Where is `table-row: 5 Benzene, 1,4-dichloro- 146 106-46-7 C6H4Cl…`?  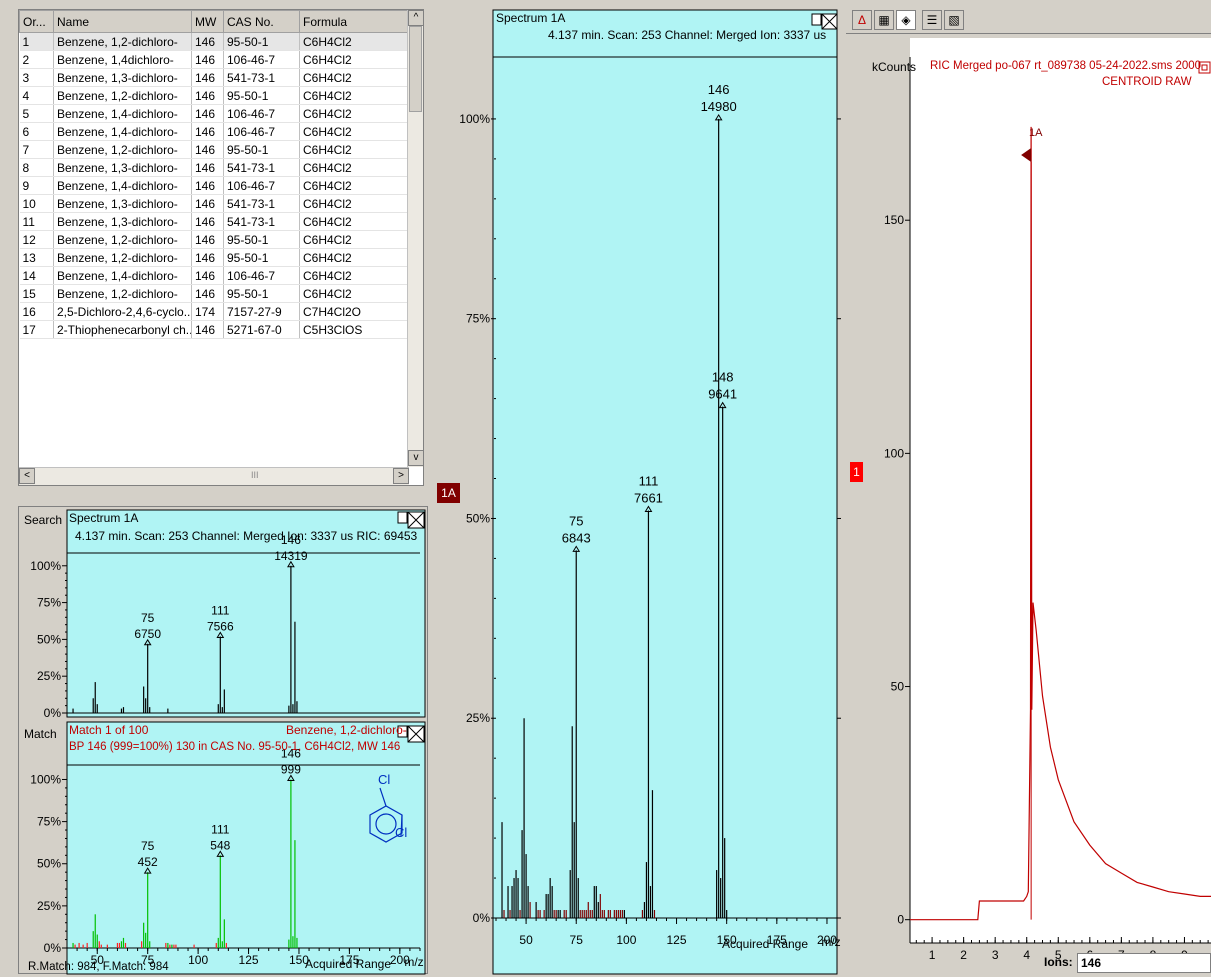 table-row: 5 Benzene, 1,4-dichloro- 146 106-46-7 C6H4Cl… is located at coordinates (214, 113).